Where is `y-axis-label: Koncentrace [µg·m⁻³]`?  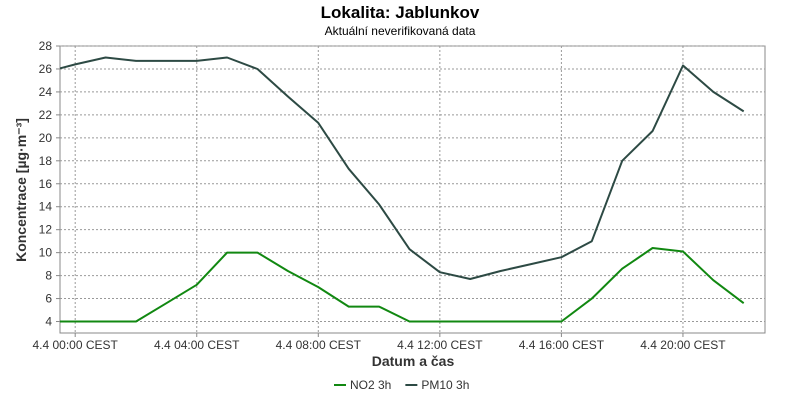
y-axis-label: Koncentrace [µg·m⁻³] is located at coordinates (21, 190).